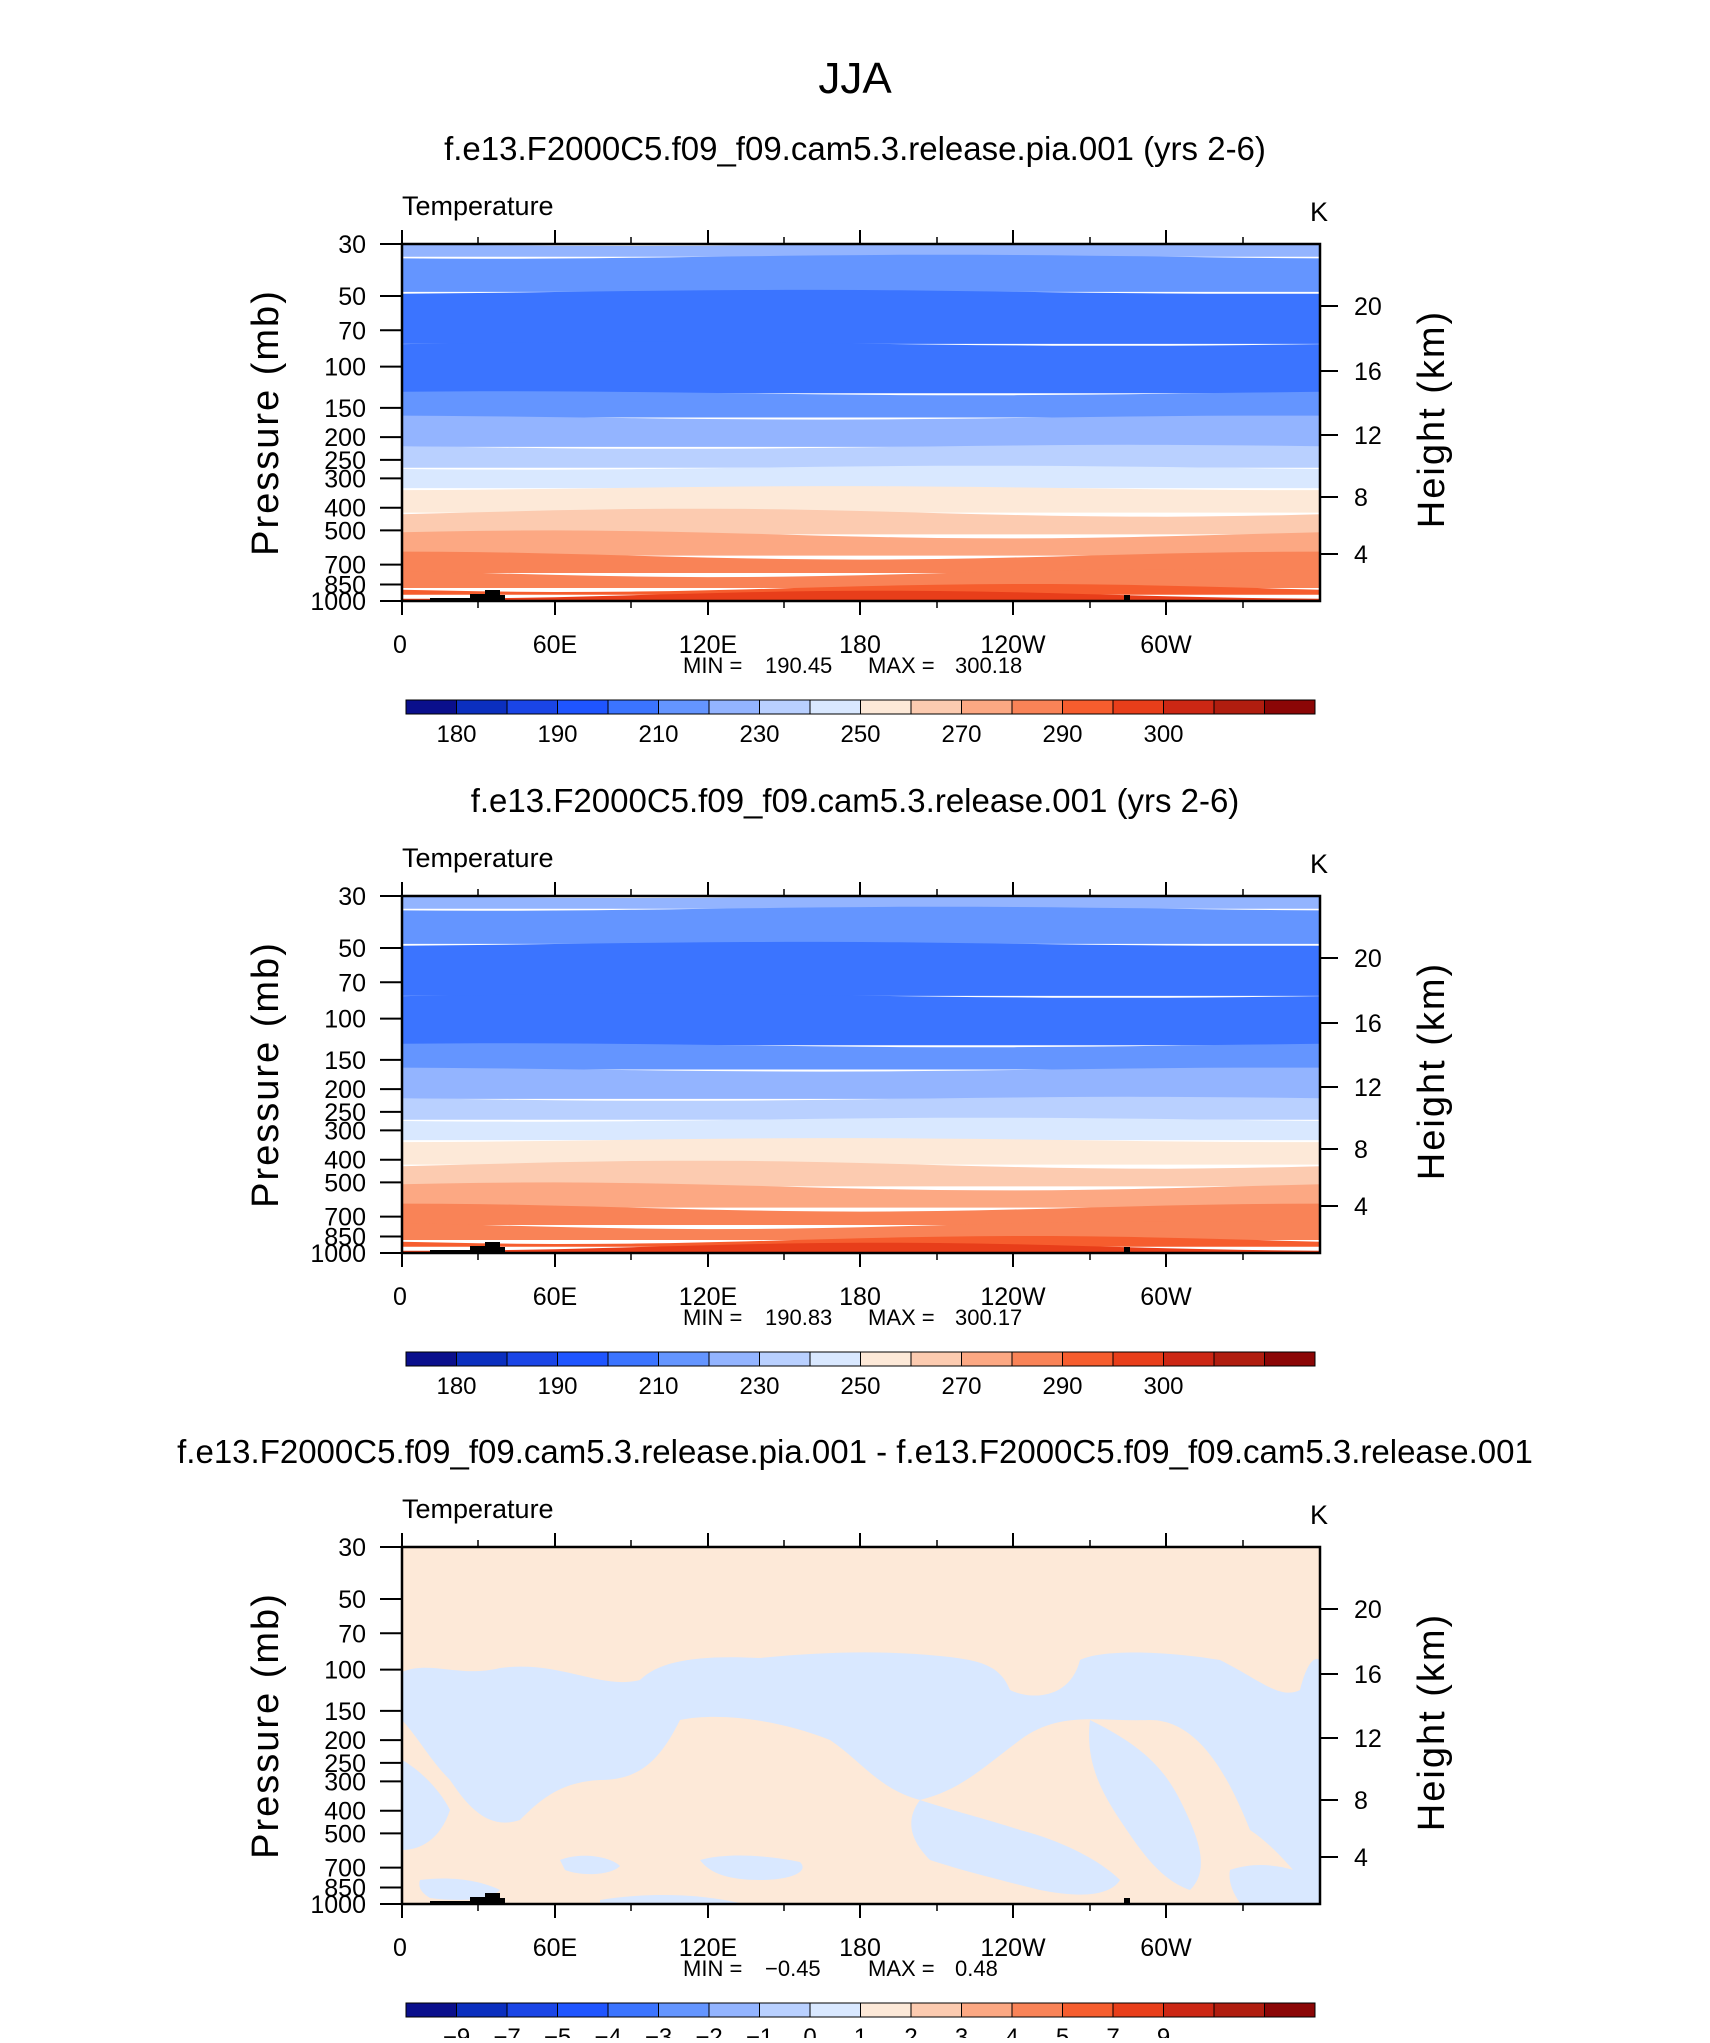 The image size is (1710, 2043). Describe the element at coordinates (345, 585) in the screenshot. I see `y-tick-label: 850` at that location.